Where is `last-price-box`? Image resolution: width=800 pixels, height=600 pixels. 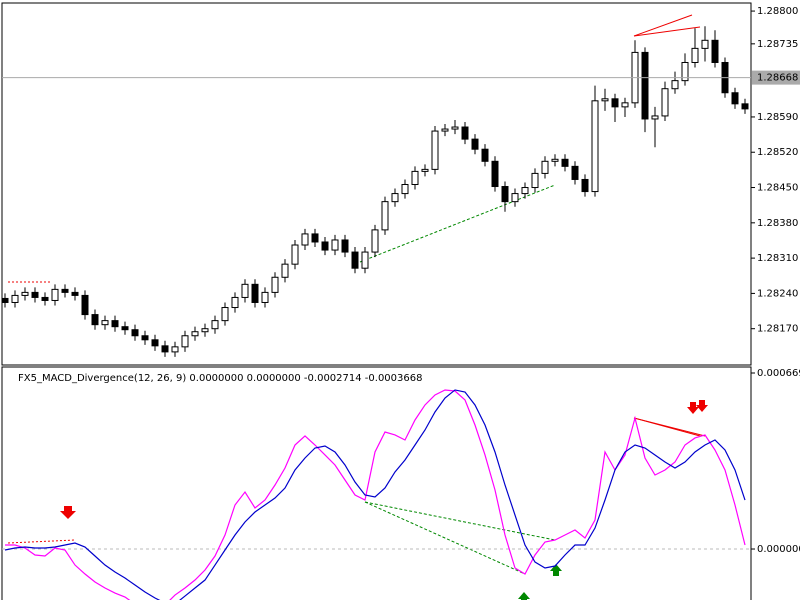 last-price-box is located at coordinates (776, 77).